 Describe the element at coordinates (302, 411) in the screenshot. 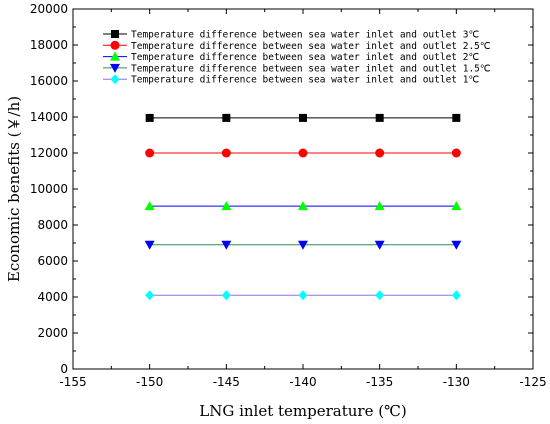

I see `x-axis-title: LNG inlet temperature (℃)` at that location.